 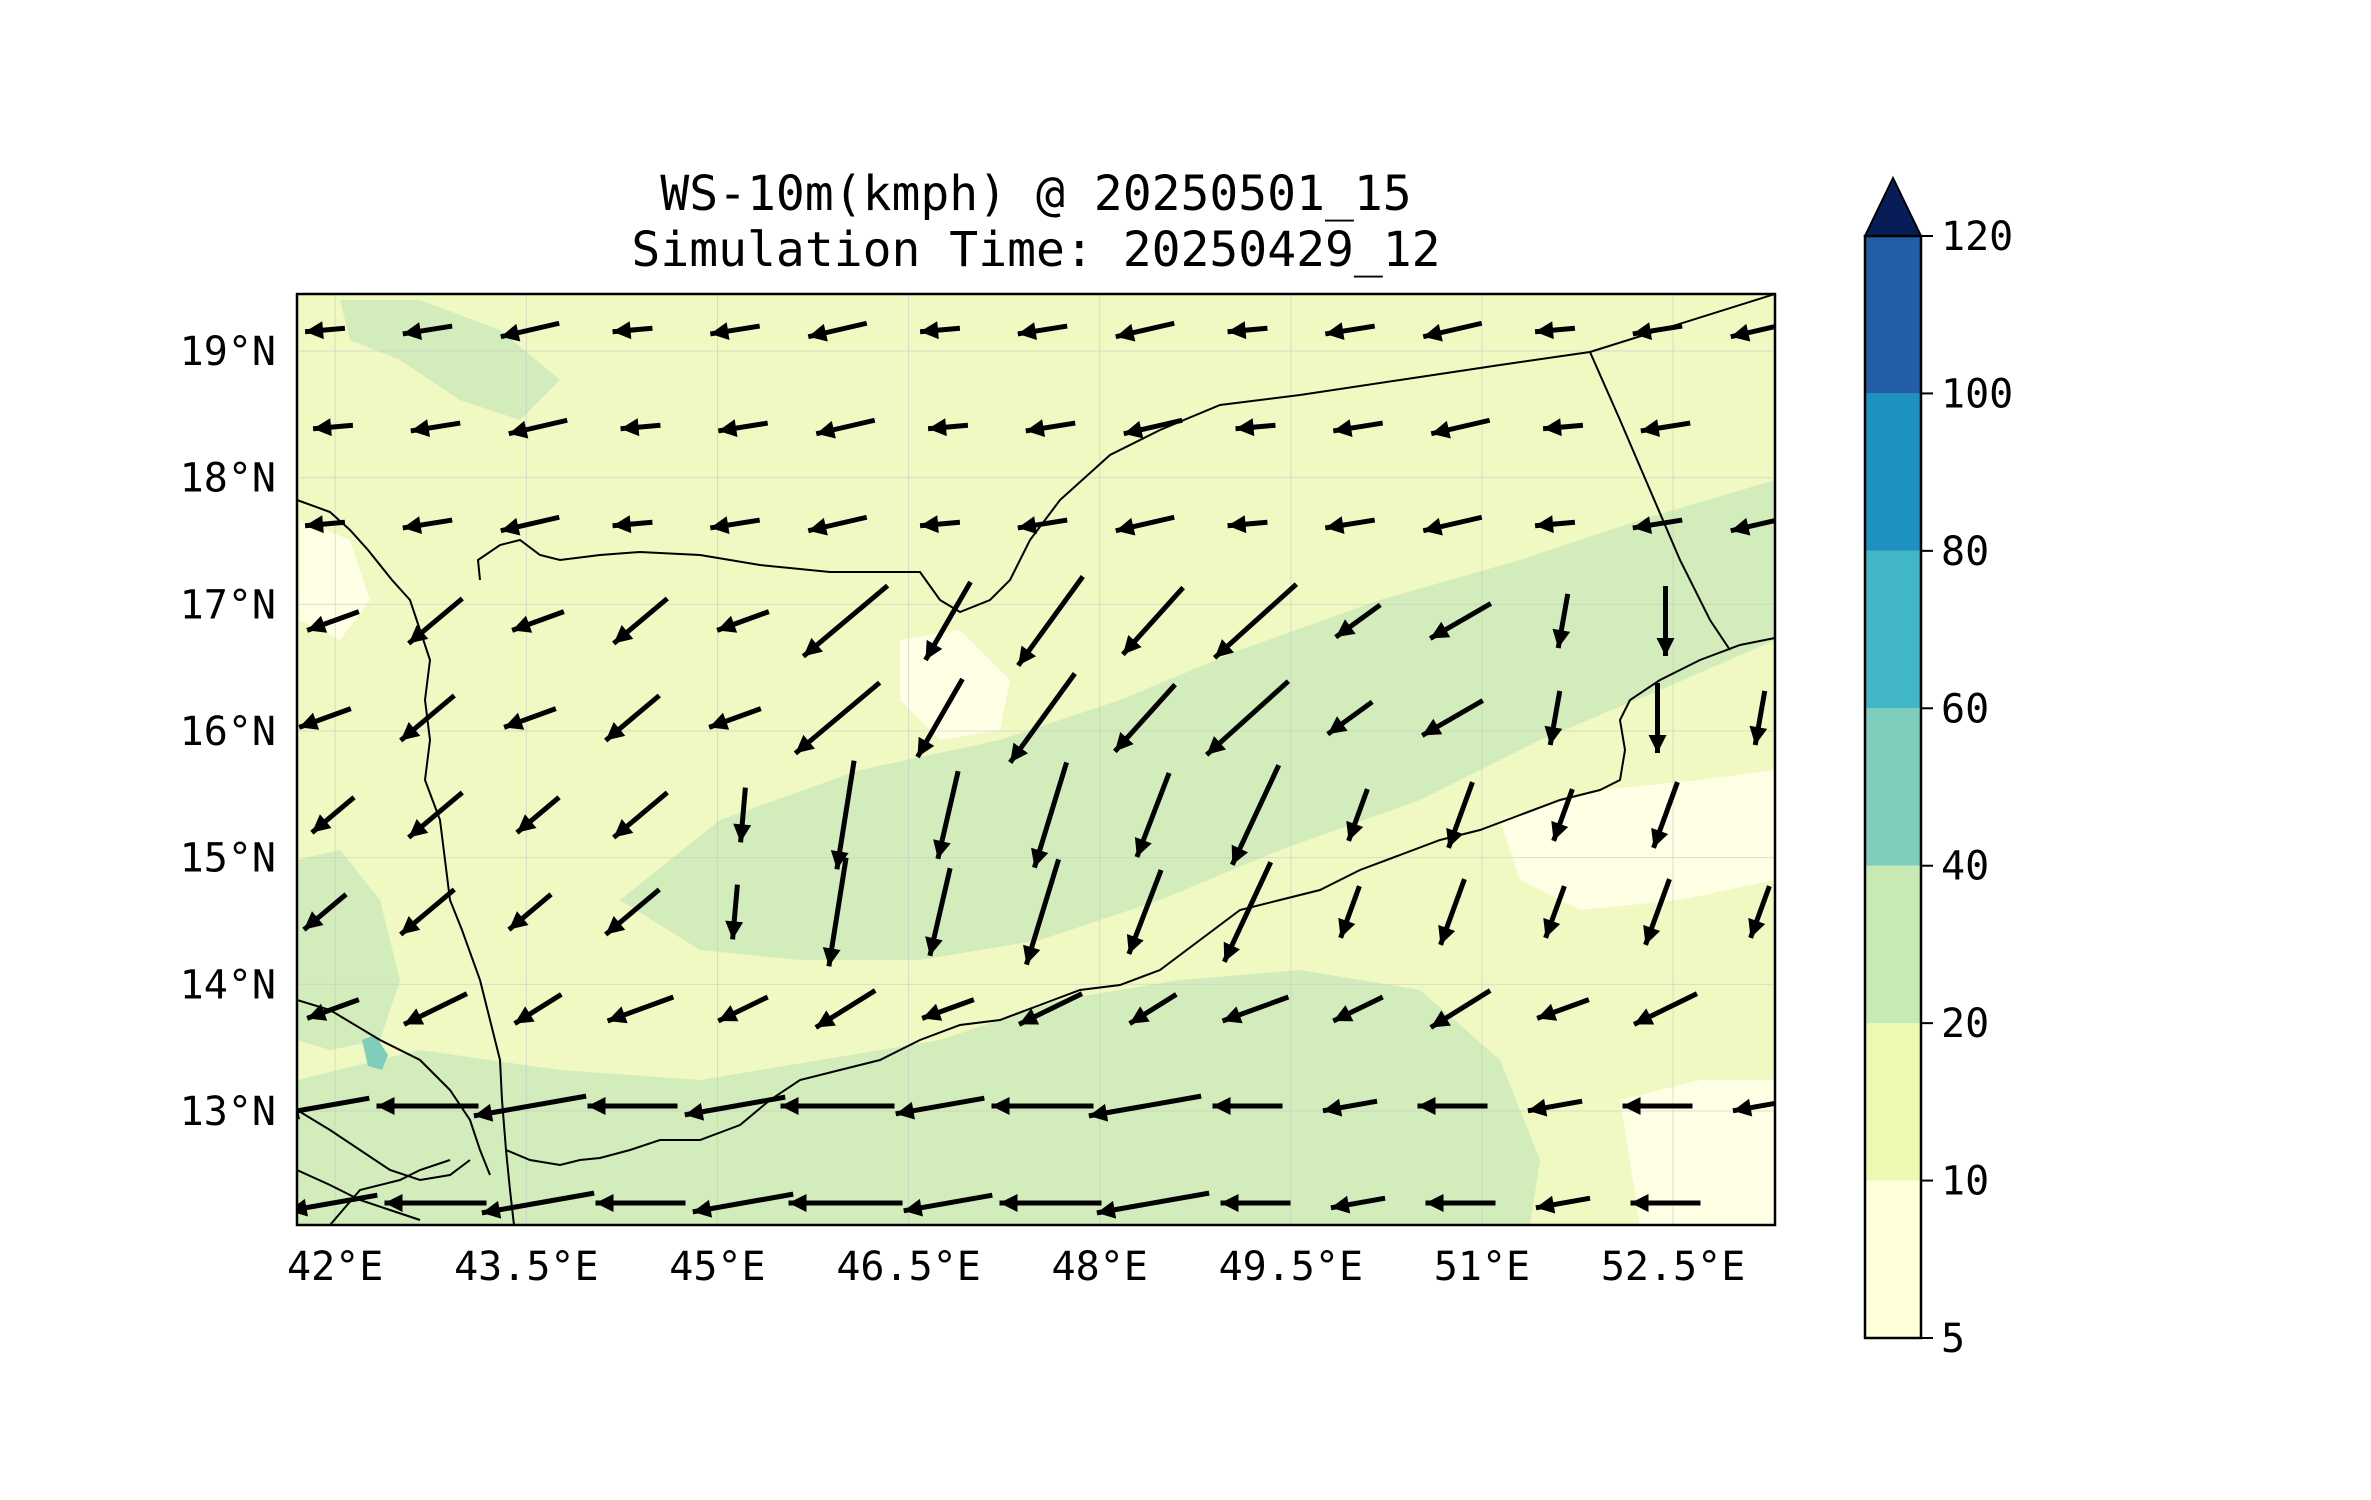 What do you see at coordinates (1893, 206) in the screenshot?
I see `colorbar-extend-arrow` at bounding box center [1893, 206].